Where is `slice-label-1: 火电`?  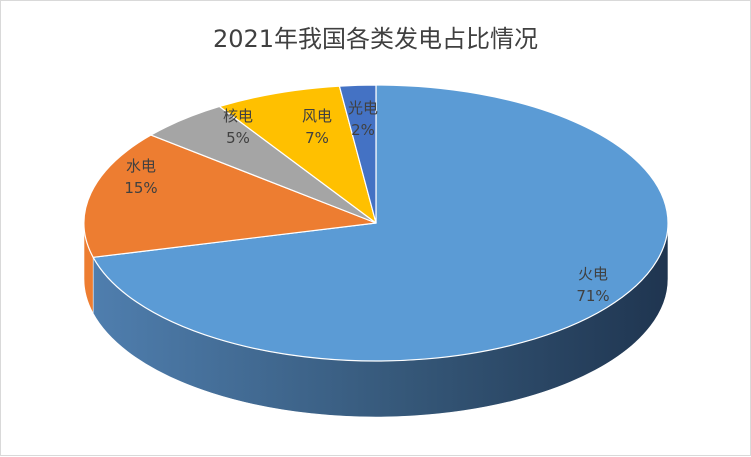
slice-label-1: 火电 is located at coordinates (593, 274).